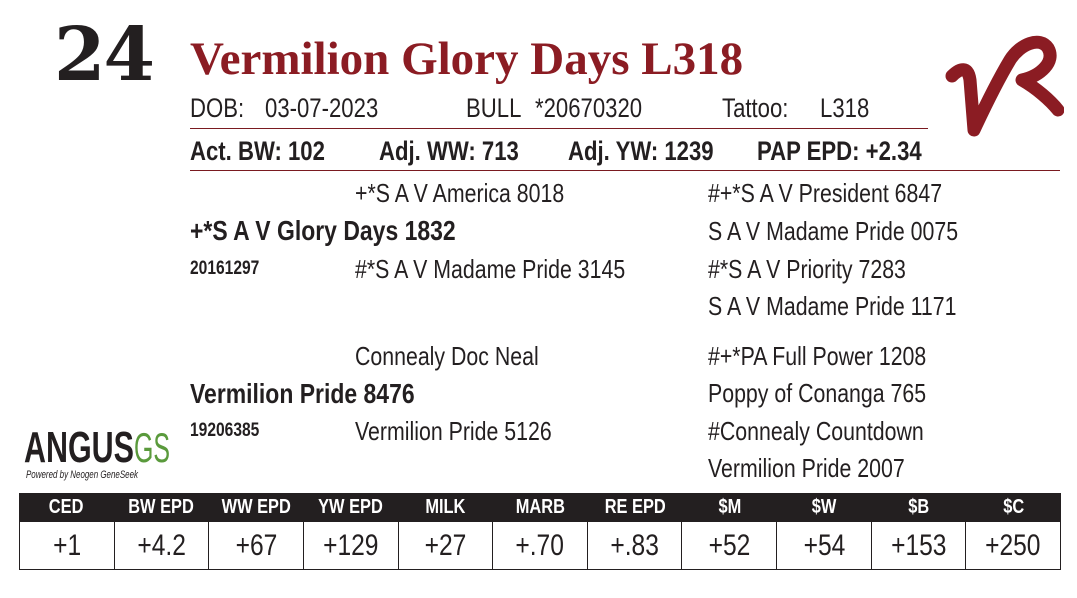 This screenshot has height=598, width=1077. I want to click on sire-dam-dam: S A V Madame Pride 1171, so click(832, 306).